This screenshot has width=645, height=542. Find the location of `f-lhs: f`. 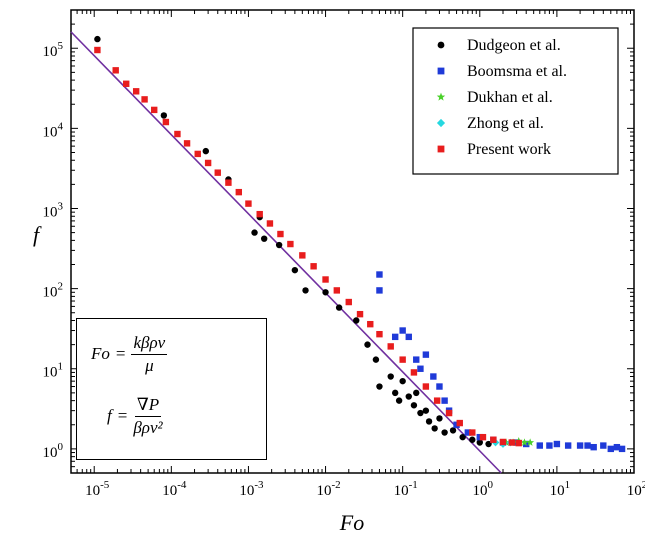

f-lhs: f is located at coordinates (109, 416).